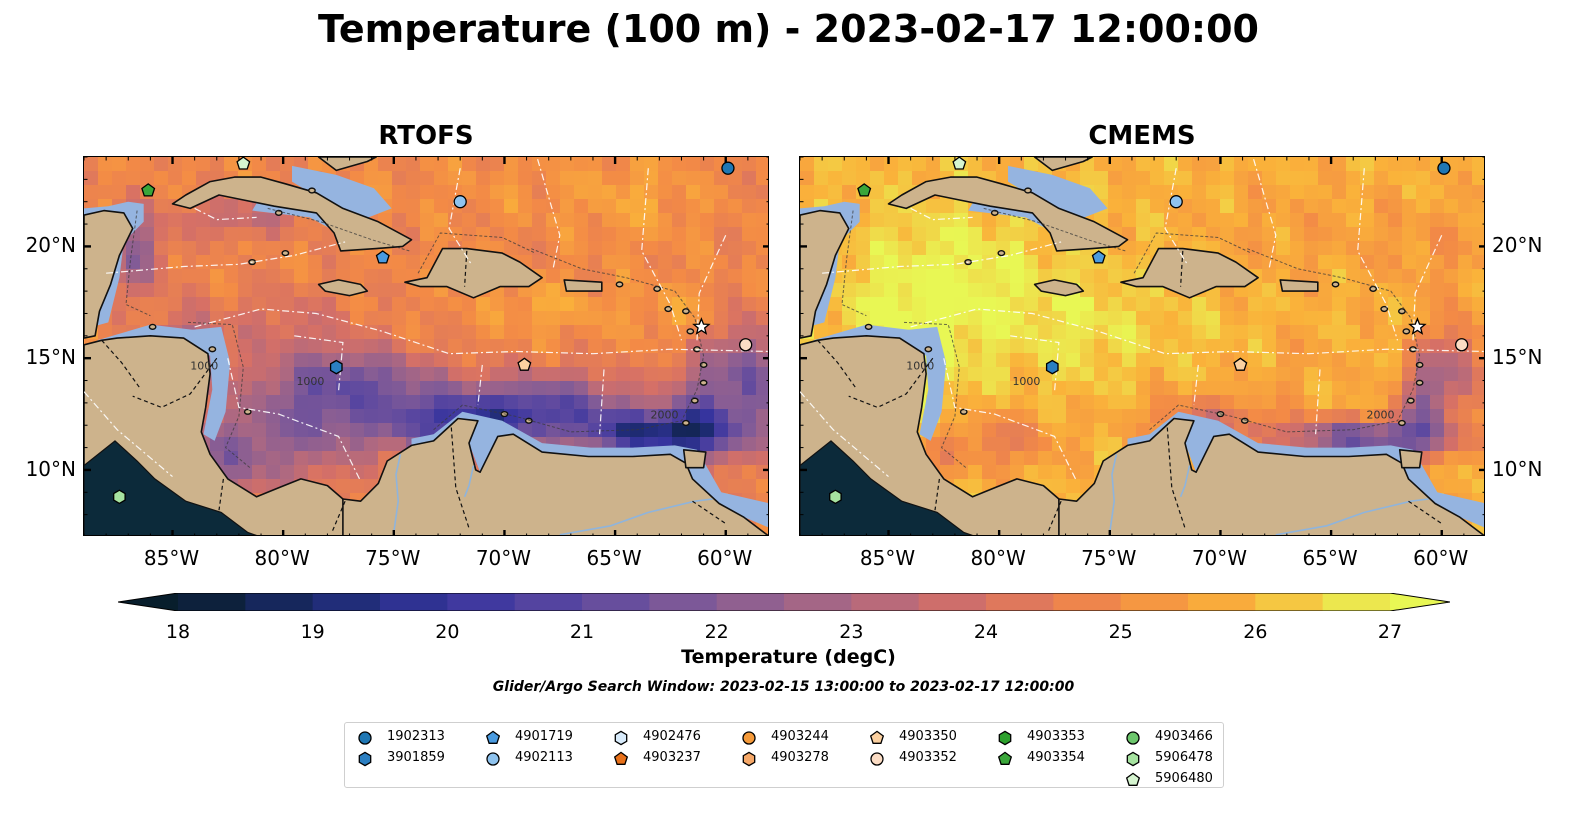  I want to click on country-borders, so click(1130, 391).